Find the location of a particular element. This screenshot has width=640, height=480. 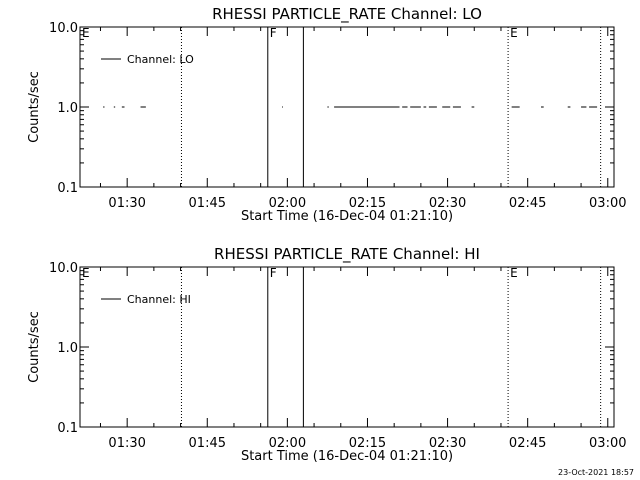

chart-title: RHESSI PARTICLE_RATE Channel: LO is located at coordinates (347, 14).